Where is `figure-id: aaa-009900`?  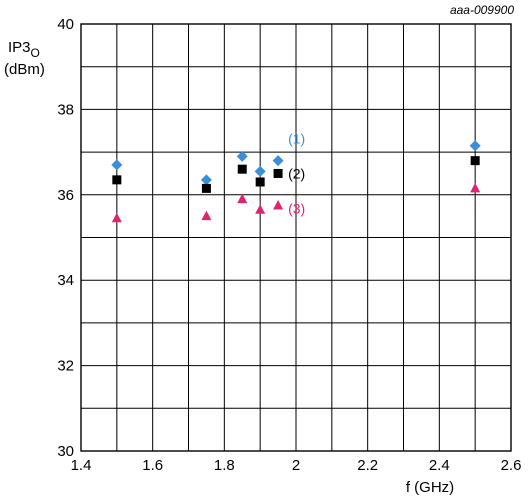
figure-id: aaa-009900 is located at coordinates (482, 10).